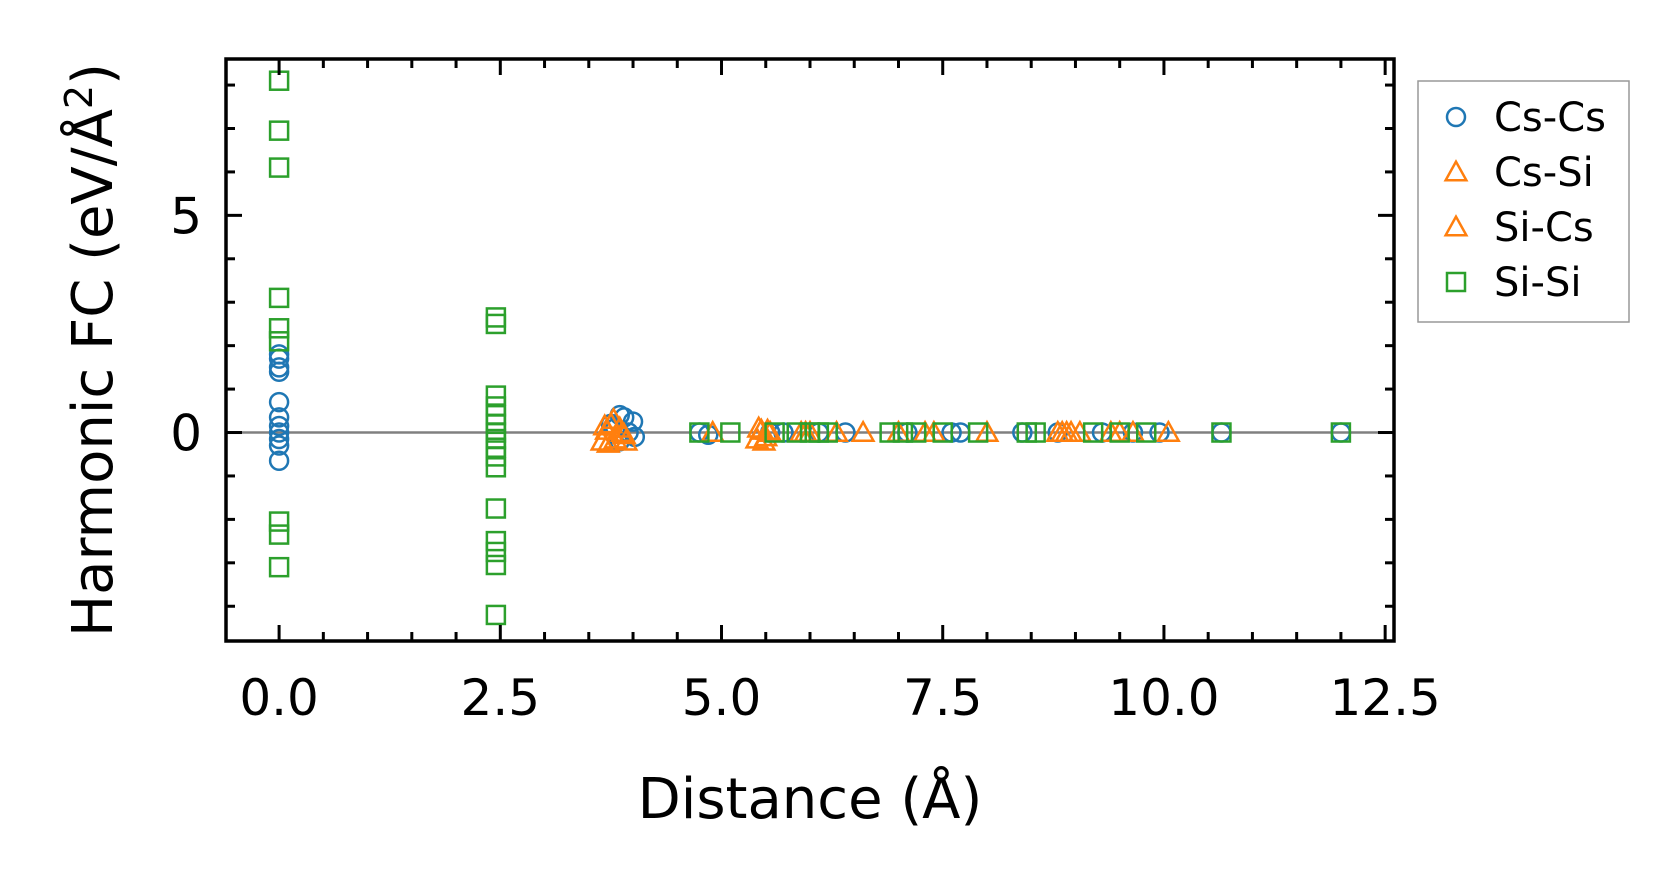 The width and height of the screenshot is (1677, 883). What do you see at coordinates (1537, 283) in the screenshot?
I see `legend-label-si-si: Si-Si` at bounding box center [1537, 283].